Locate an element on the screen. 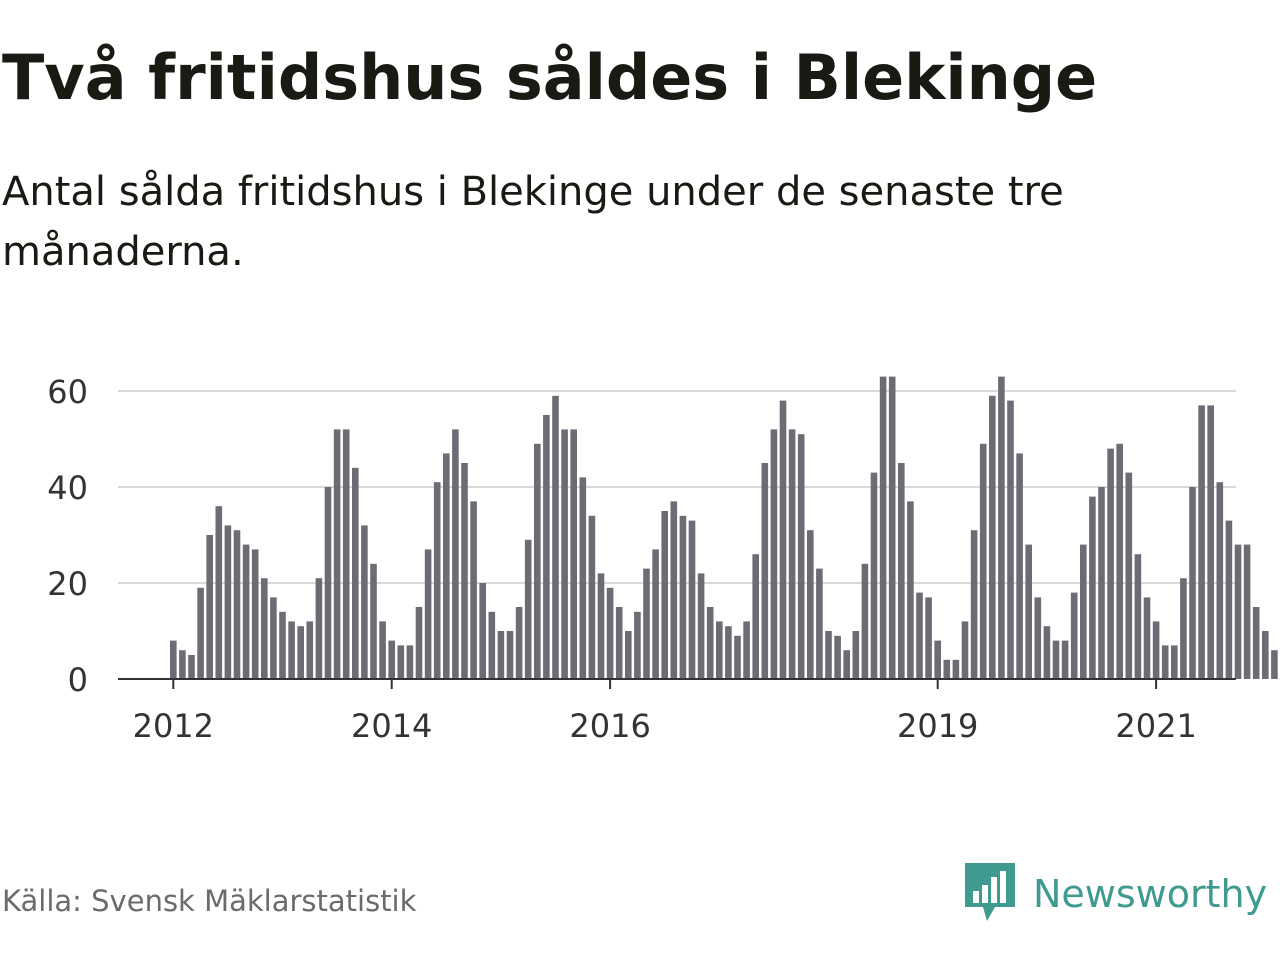  newsworthy-logo-icon is located at coordinates (990, 892).